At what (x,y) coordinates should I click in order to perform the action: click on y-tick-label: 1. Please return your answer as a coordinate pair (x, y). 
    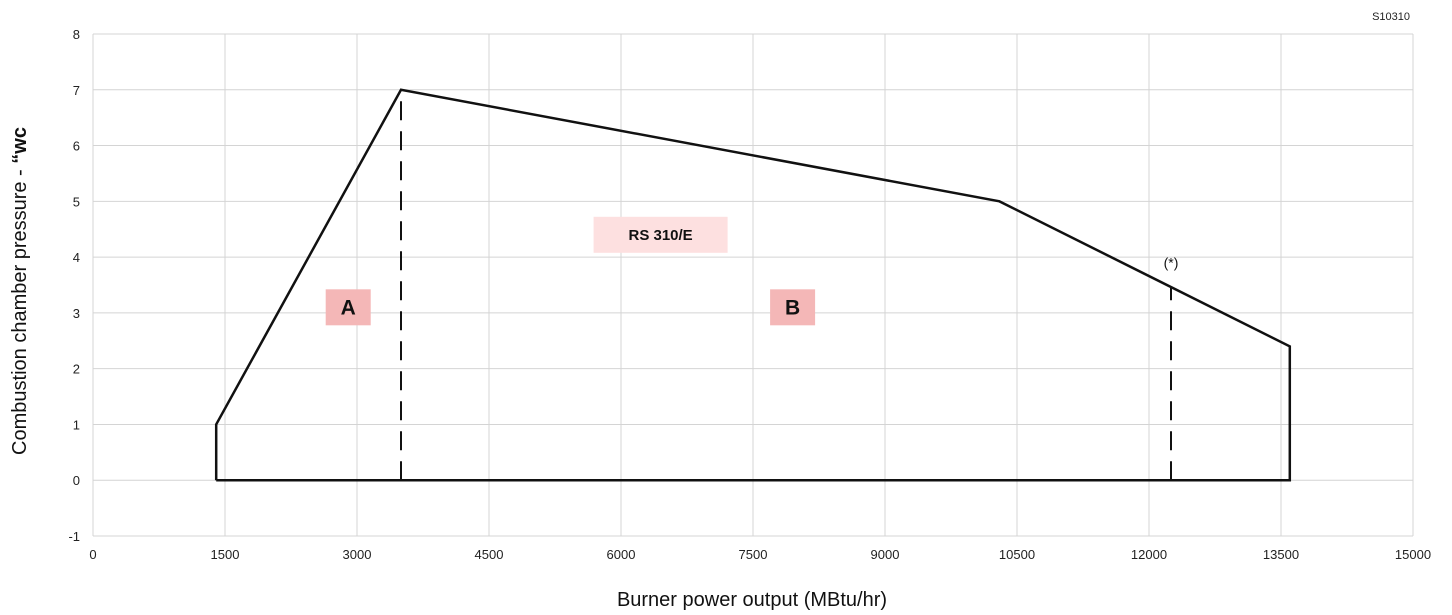
    Looking at the image, I should click on (76, 424).